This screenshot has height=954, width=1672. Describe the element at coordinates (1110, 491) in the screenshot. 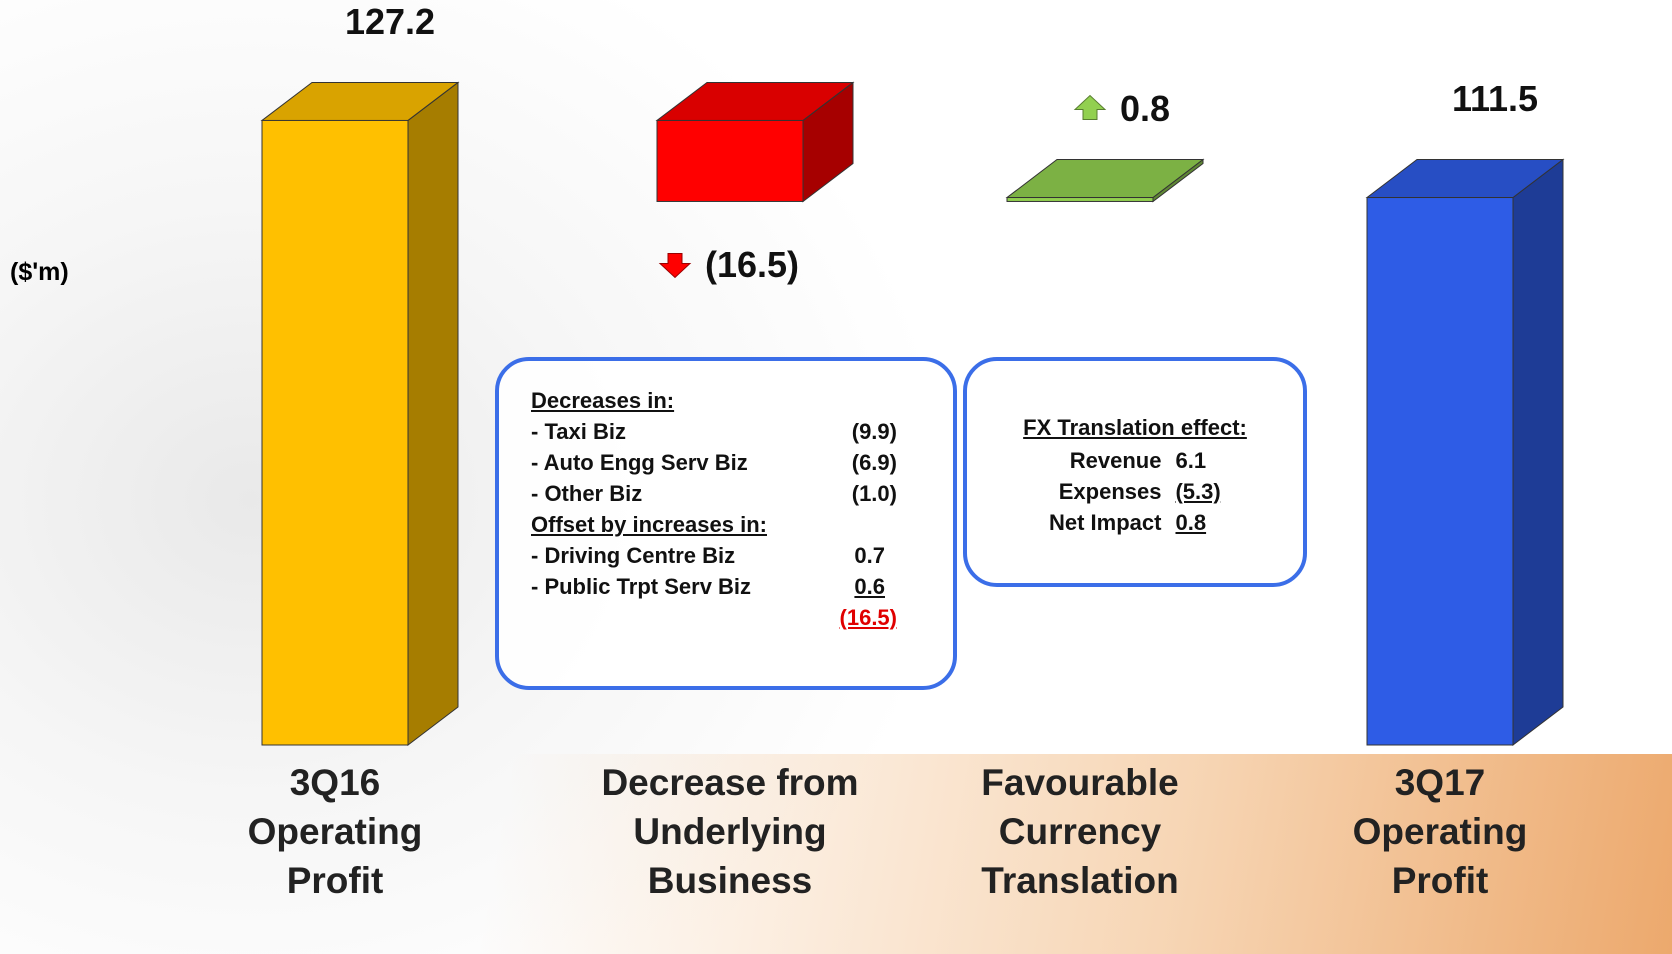

I see `note-label: Expenses` at that location.